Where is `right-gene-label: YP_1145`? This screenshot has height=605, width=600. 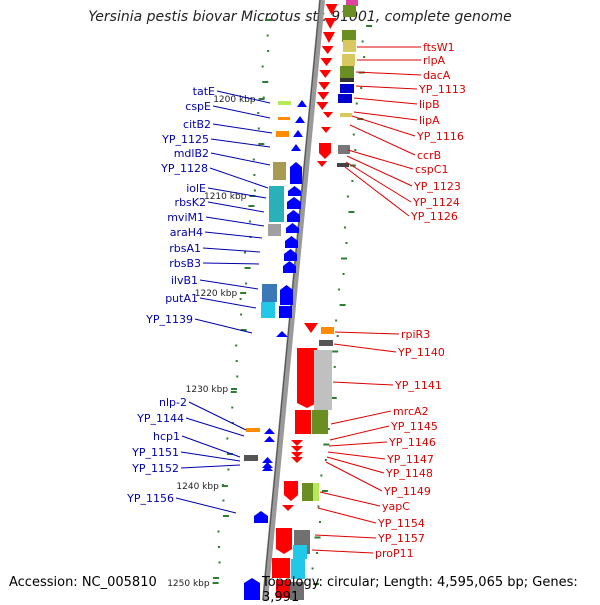
right-gene-label: YP_1145 is located at coordinates (414, 426).